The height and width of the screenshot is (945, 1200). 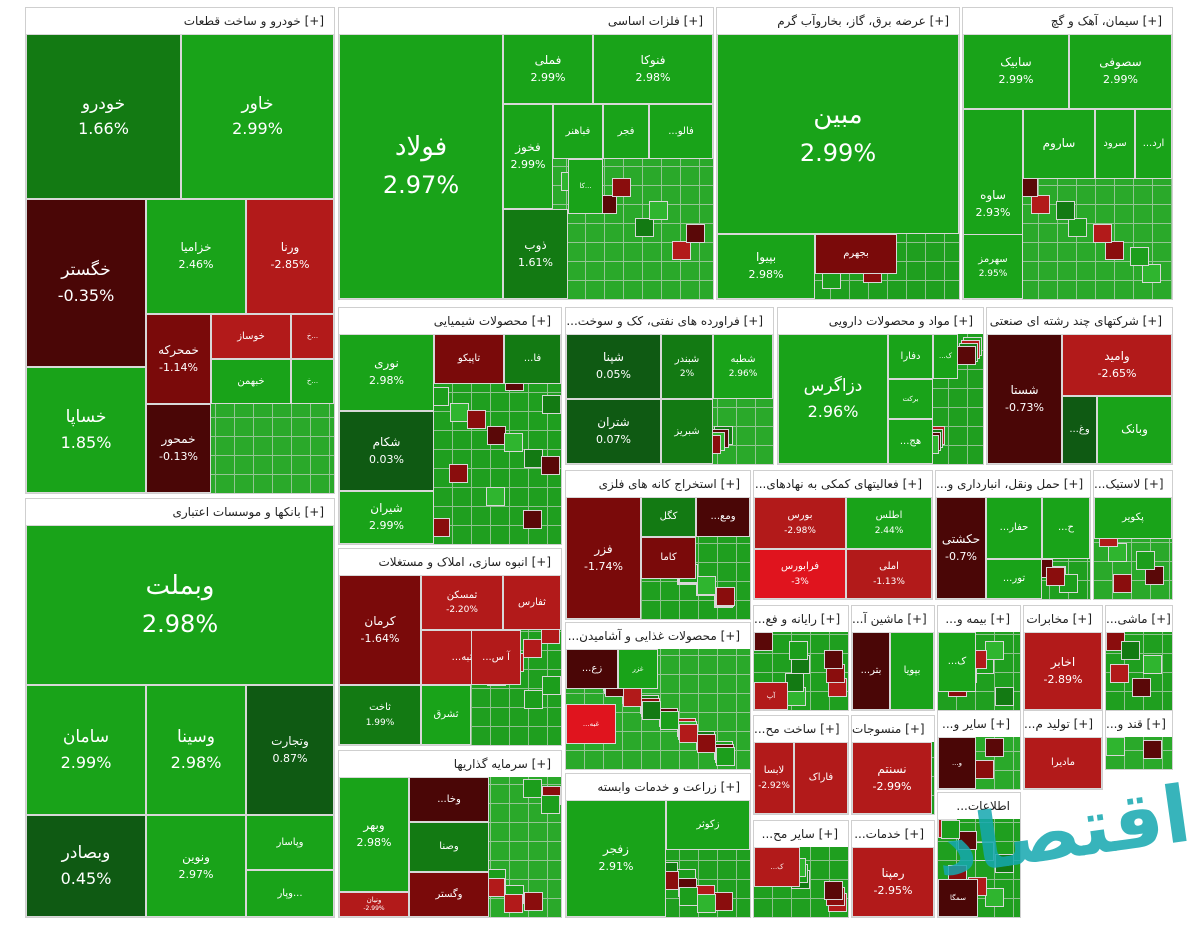 What do you see at coordinates (616, 858) in the screenshot?
I see `stock-tile: زفجر 2.91%` at bounding box center [616, 858].